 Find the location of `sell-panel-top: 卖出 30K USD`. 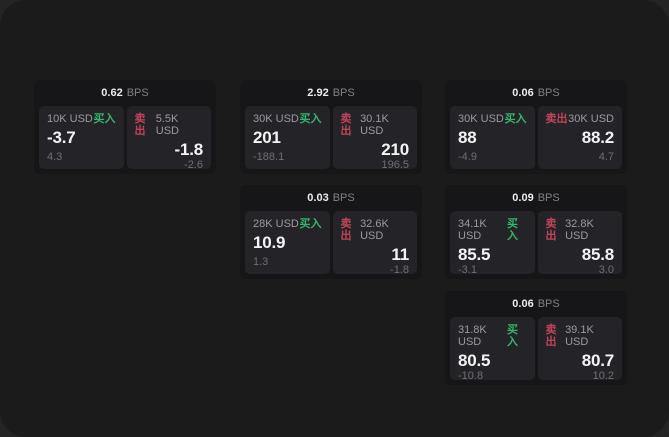

sell-panel-top: 卖出 30K USD is located at coordinates (580, 119).